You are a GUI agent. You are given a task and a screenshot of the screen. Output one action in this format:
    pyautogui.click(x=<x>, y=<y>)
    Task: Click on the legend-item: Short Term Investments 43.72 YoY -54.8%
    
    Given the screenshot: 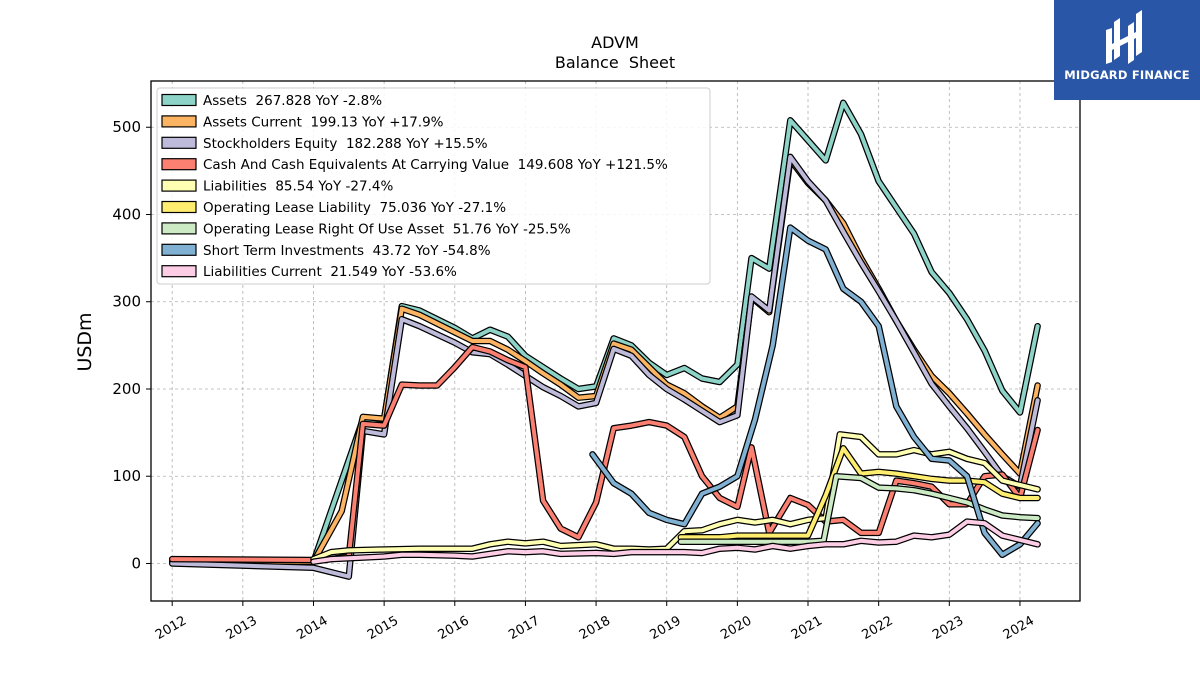 What is the action you would take?
    pyautogui.click(x=326, y=251)
    